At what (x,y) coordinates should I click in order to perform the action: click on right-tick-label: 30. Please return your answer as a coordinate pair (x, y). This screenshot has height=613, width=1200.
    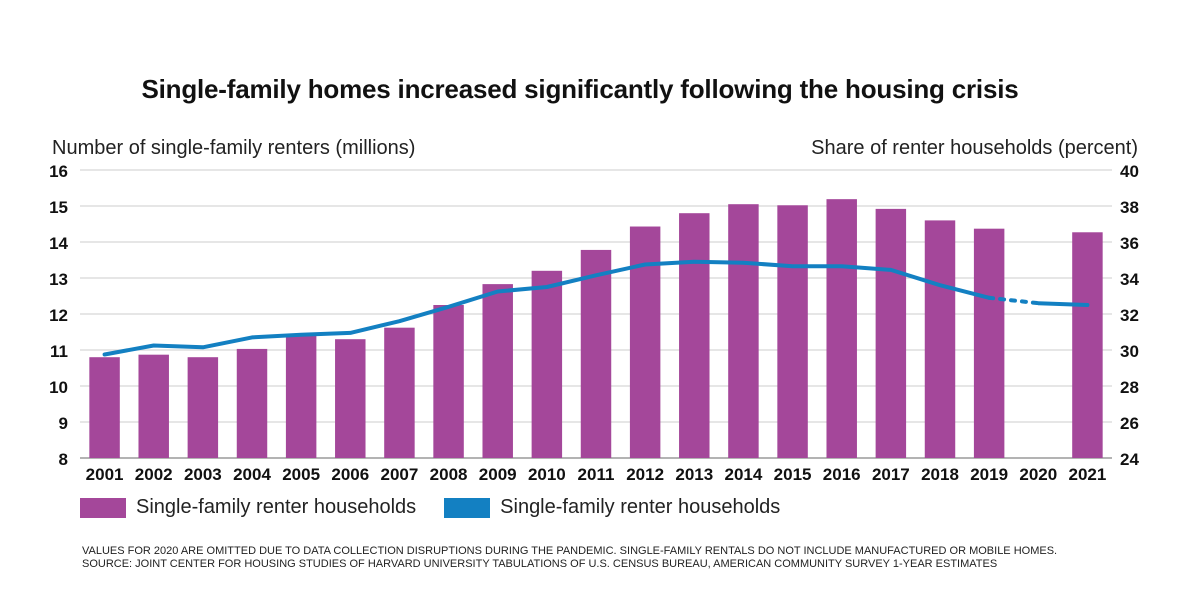
    Looking at the image, I should click on (1129, 351).